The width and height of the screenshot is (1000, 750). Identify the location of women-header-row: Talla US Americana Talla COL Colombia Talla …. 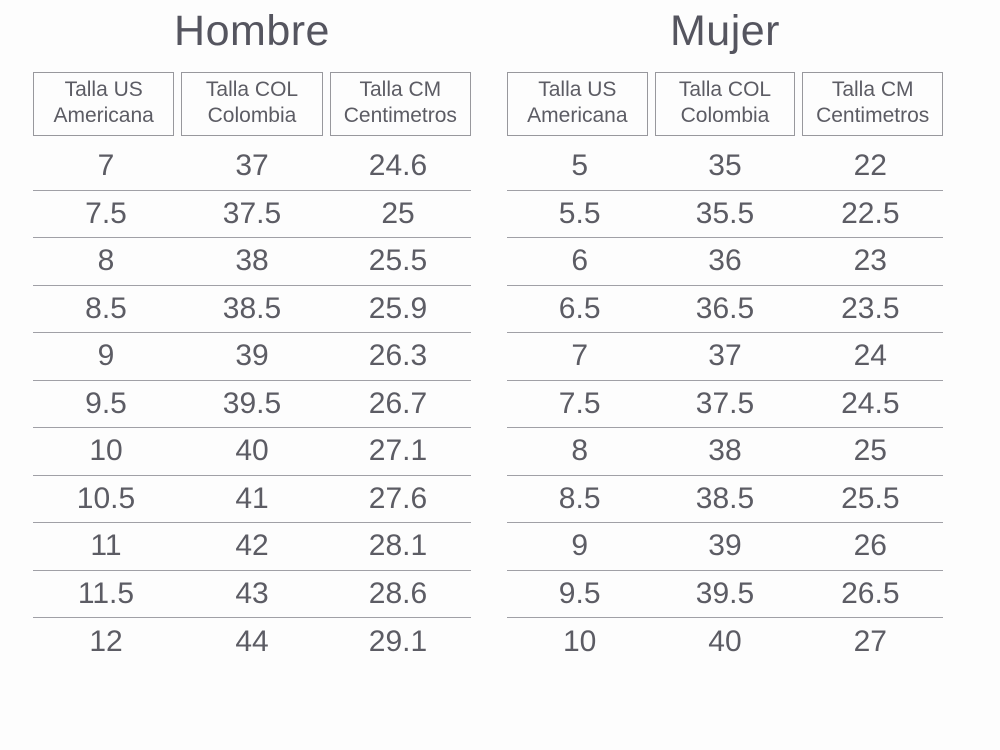
(725, 104).